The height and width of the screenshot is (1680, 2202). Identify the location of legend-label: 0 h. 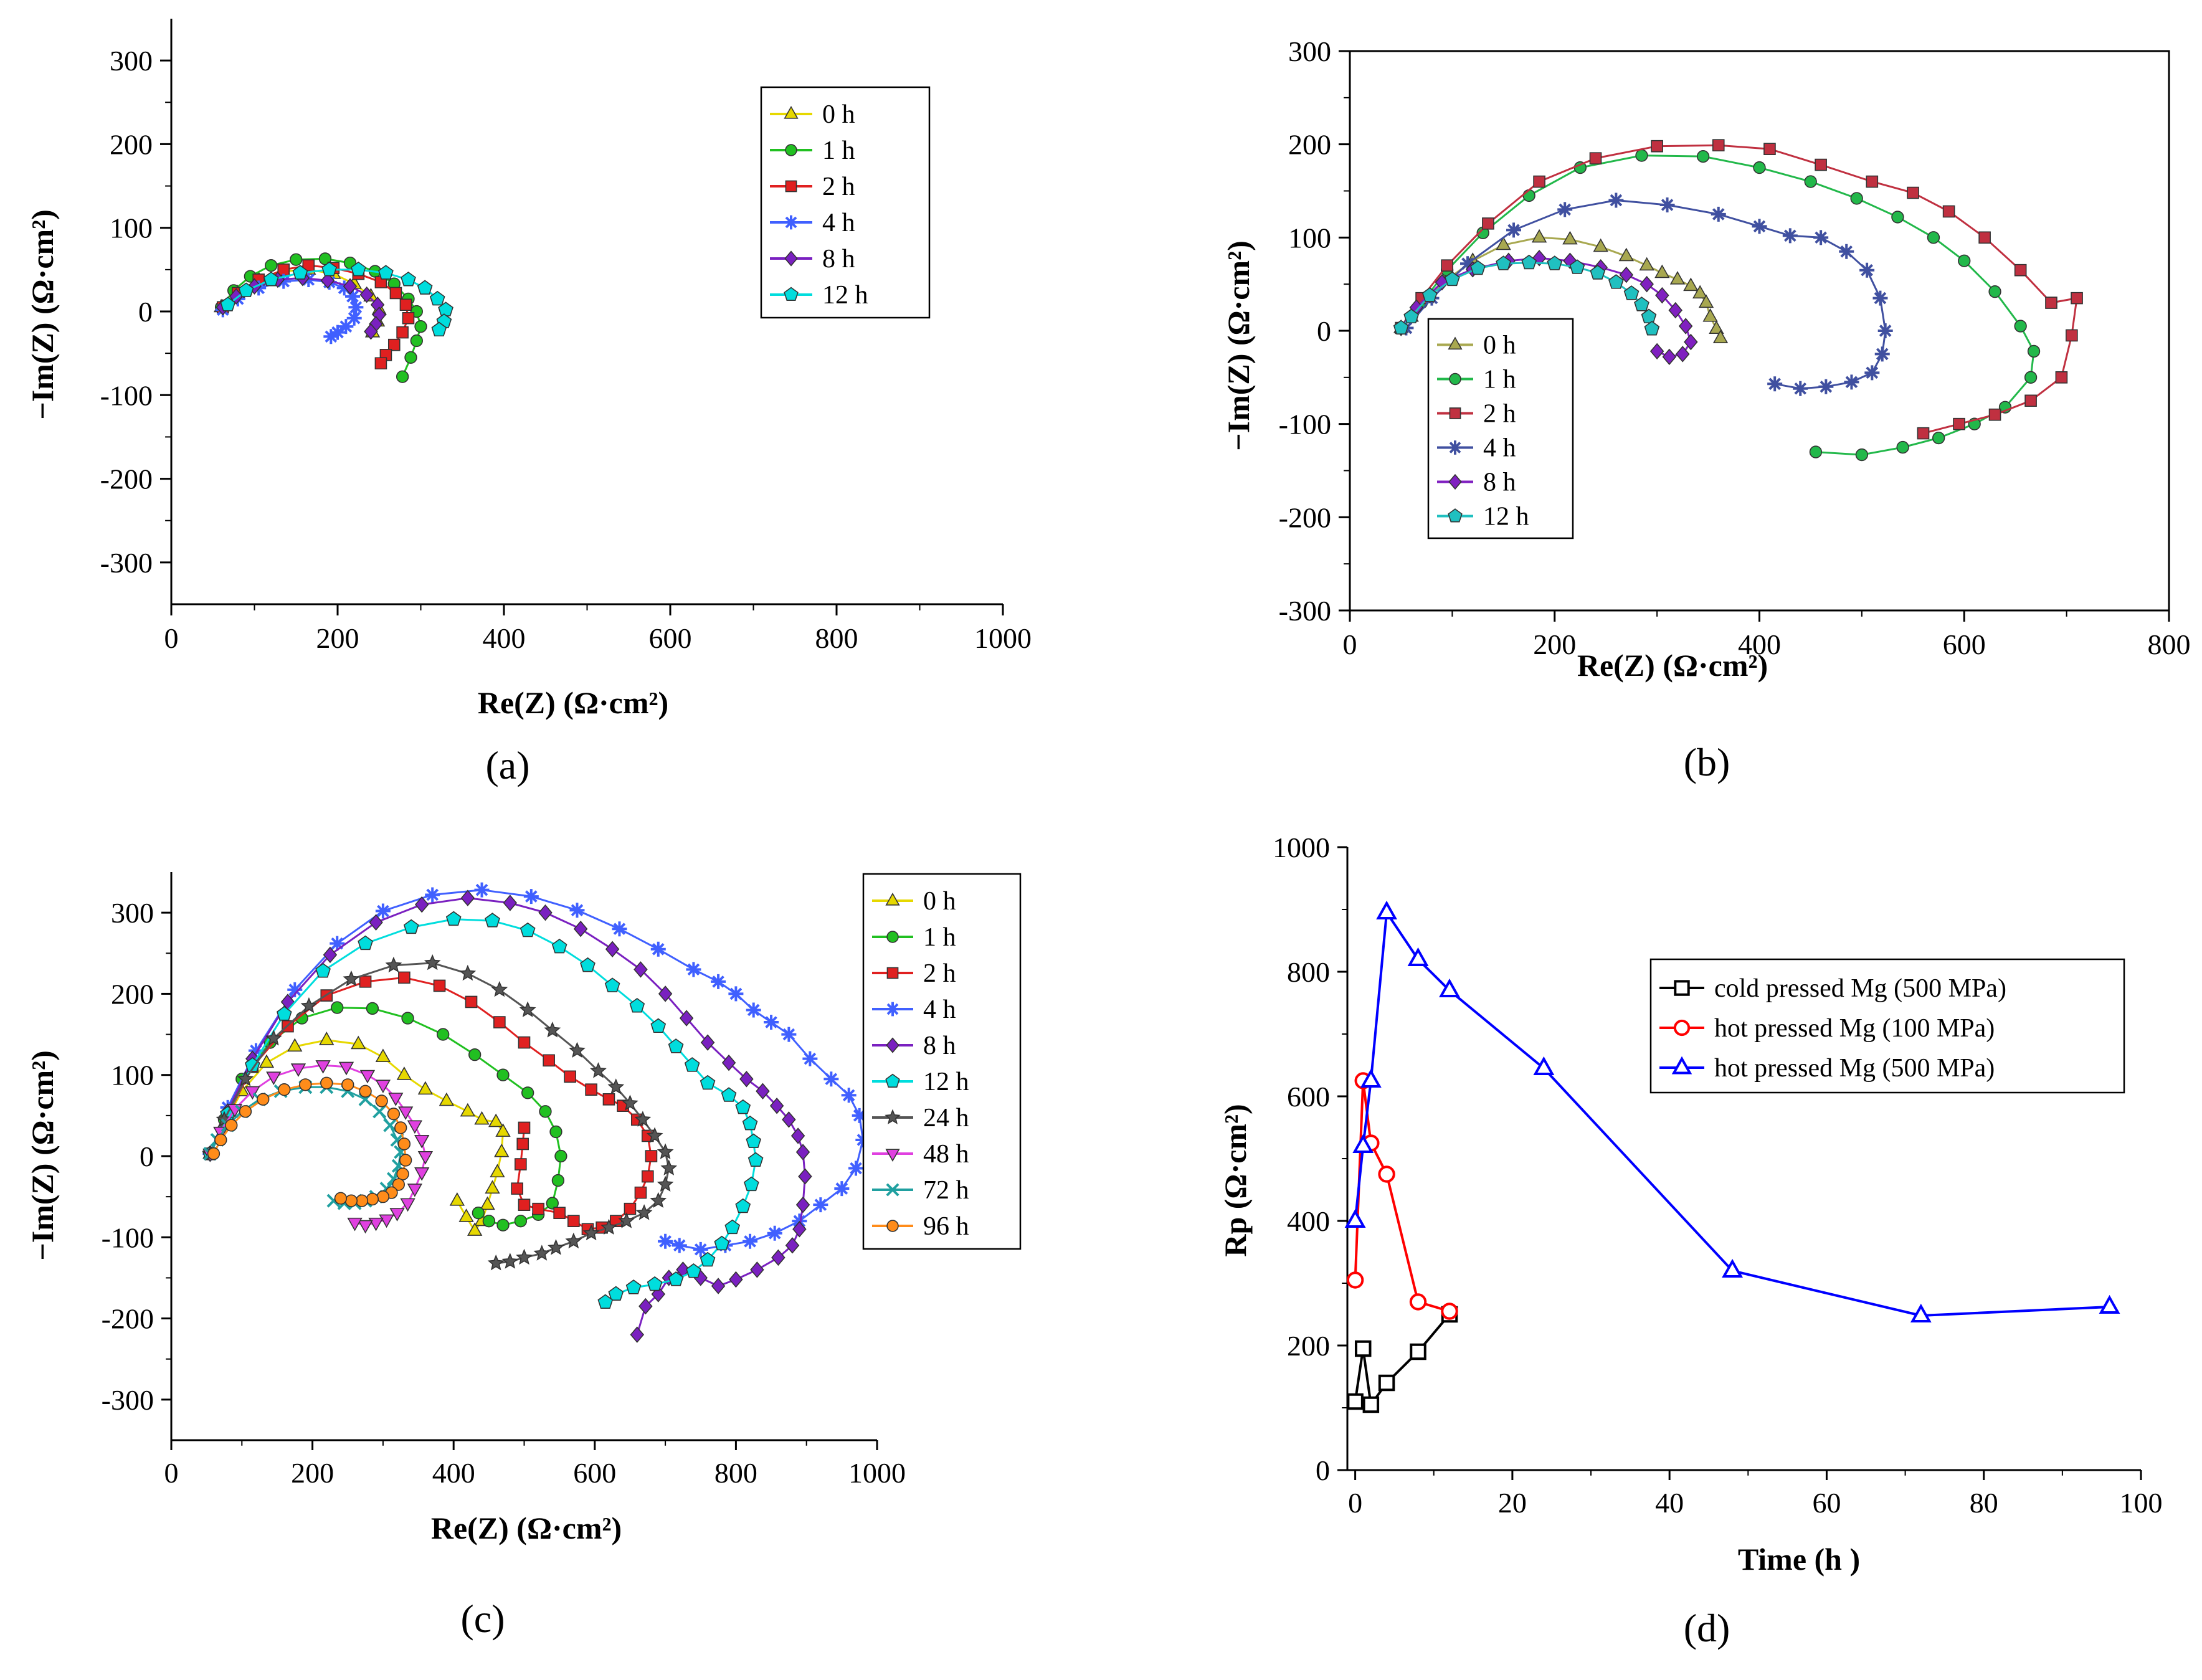
(838, 115).